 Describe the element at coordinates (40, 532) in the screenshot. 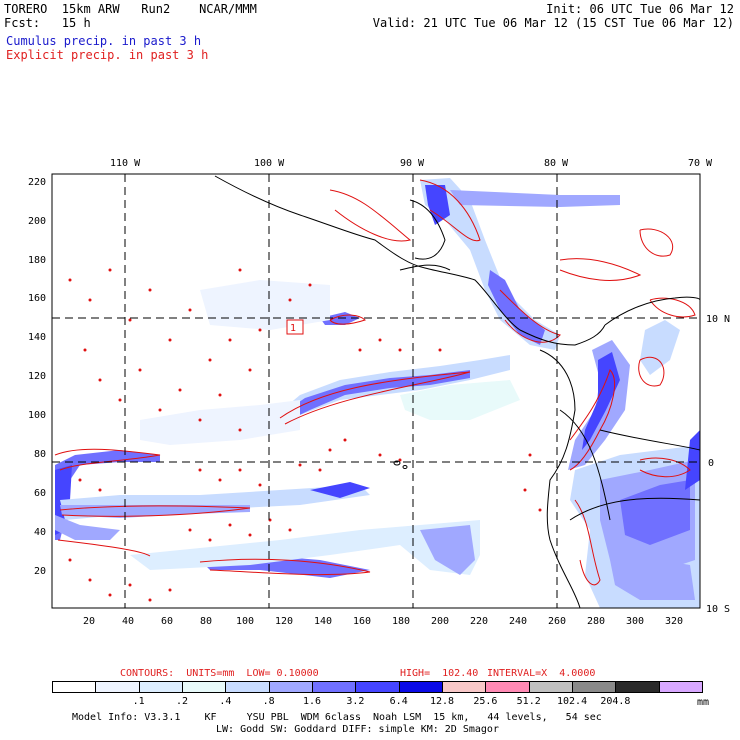

I see `y-tick-label: 40` at that location.